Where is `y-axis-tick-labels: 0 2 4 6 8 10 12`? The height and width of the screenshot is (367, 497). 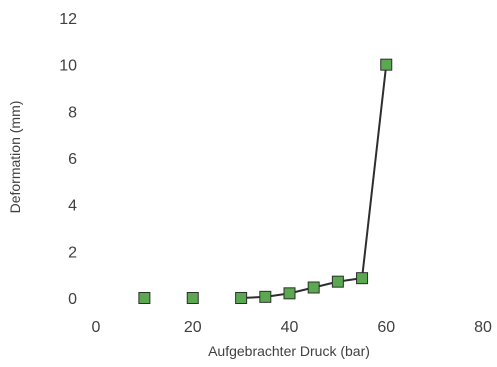 y-axis-tick-labels: 0 2 4 6 8 10 12 is located at coordinates (68, 159).